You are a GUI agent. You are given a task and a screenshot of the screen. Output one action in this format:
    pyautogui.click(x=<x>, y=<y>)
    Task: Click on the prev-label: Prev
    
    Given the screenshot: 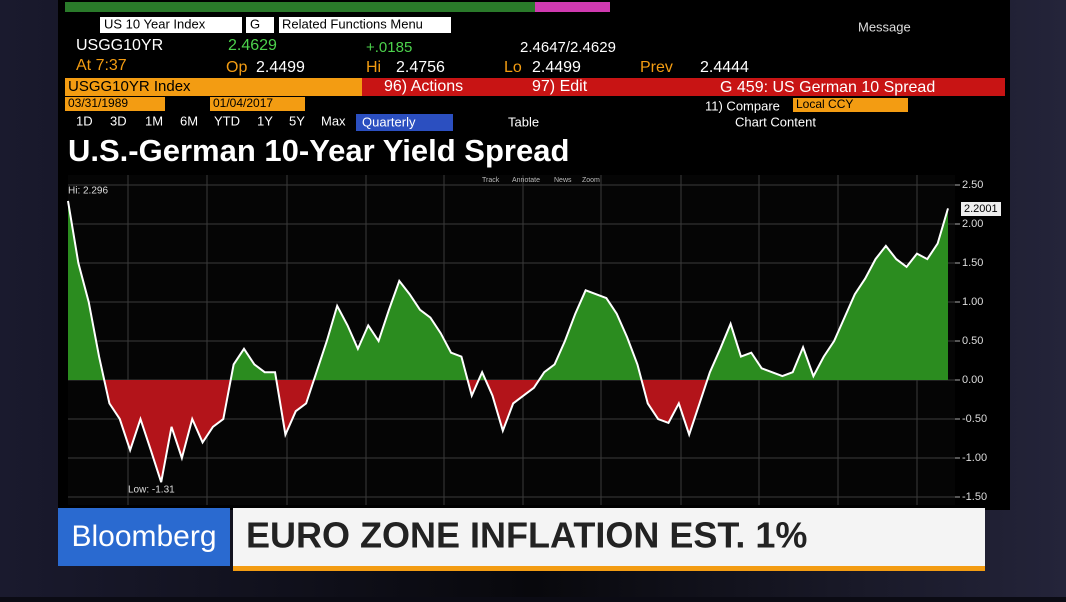 What is the action you would take?
    pyautogui.click(x=656, y=67)
    